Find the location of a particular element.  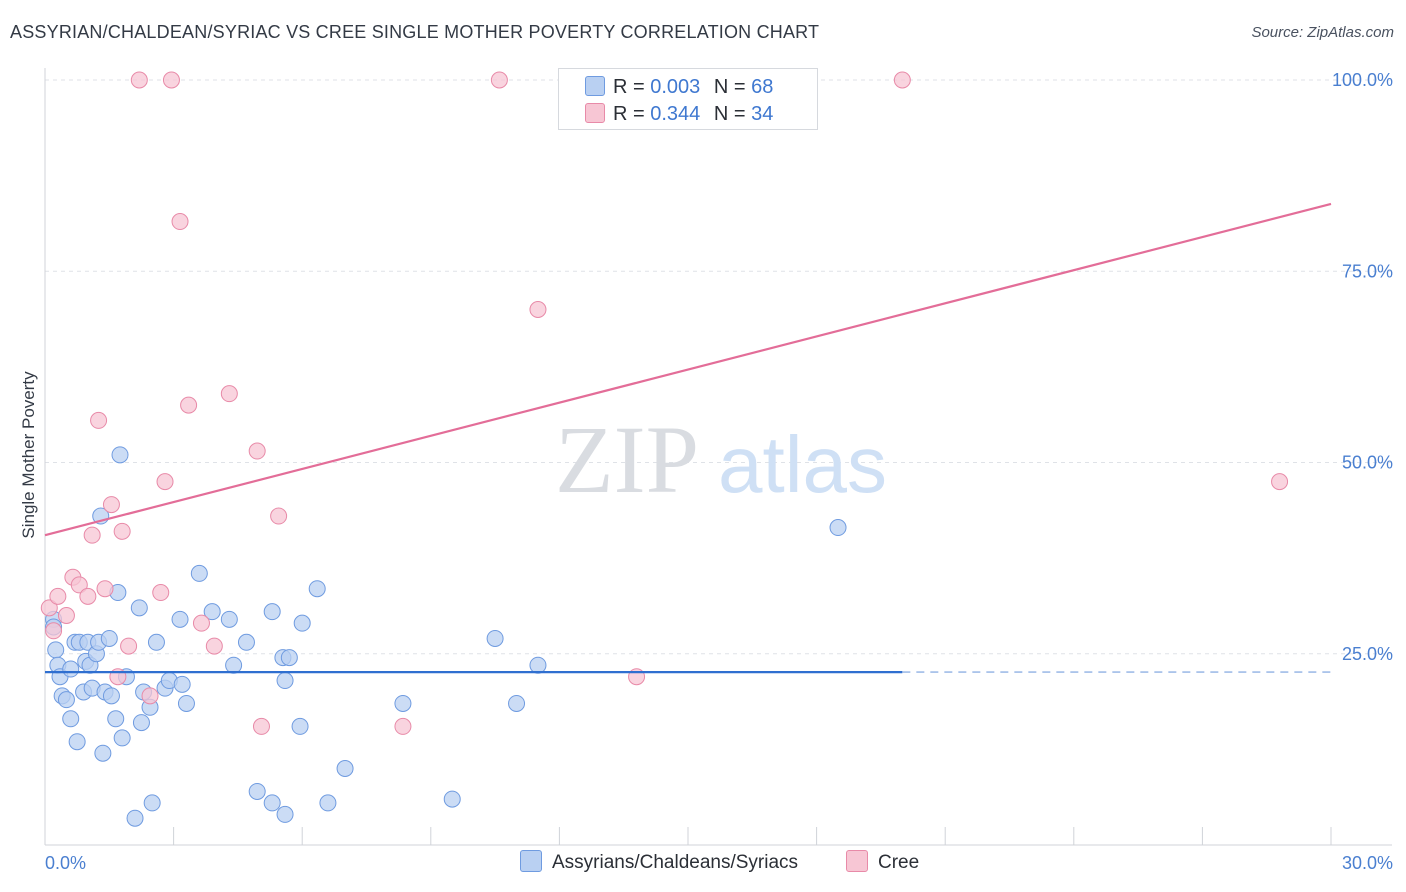

legend-swatch-cree is located at coordinates (595, 113).